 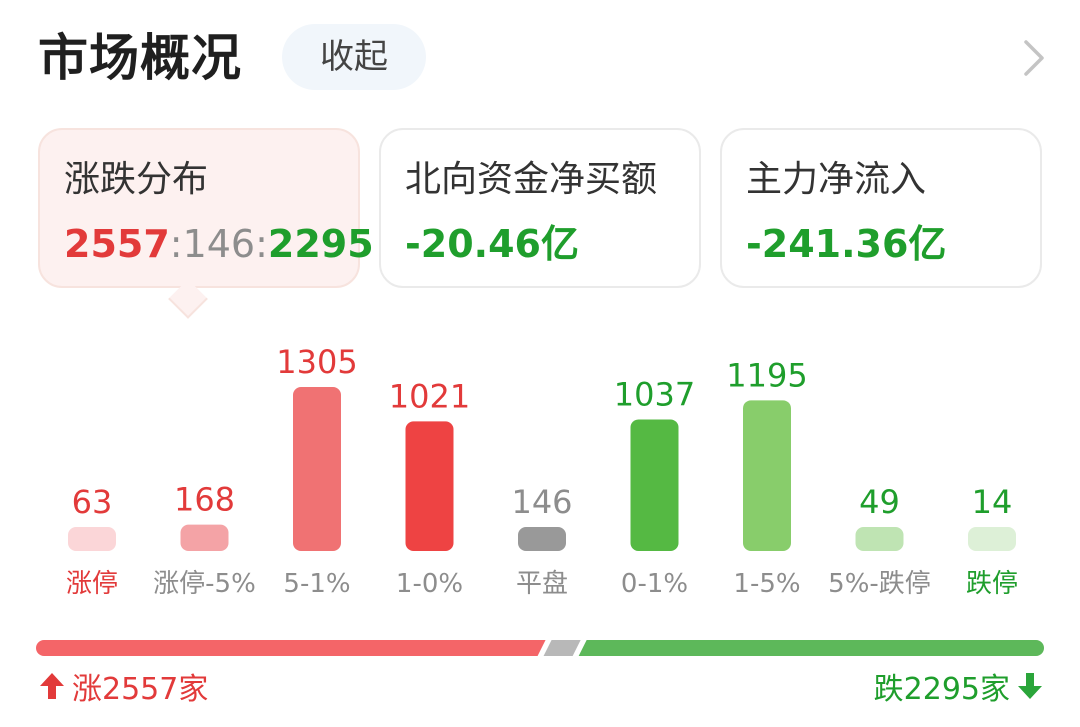 What do you see at coordinates (941, 689) in the screenshot?
I see `fall-summary-label: 跌2295家` at bounding box center [941, 689].